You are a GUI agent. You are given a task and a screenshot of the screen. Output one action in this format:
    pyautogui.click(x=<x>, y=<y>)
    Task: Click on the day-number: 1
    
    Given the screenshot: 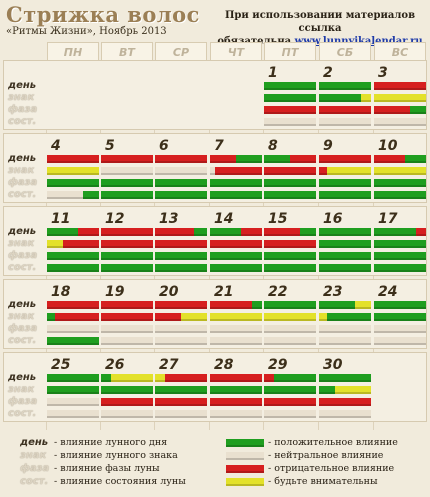 What is the action you would take?
    pyautogui.click(x=273, y=73)
    